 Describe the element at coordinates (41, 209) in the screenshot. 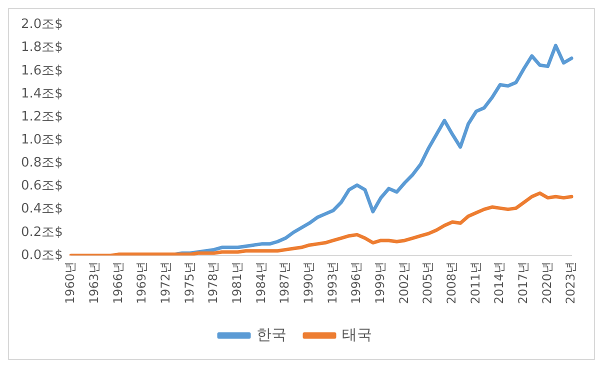

I see `y-tick-label: 0.4조$` at that location.